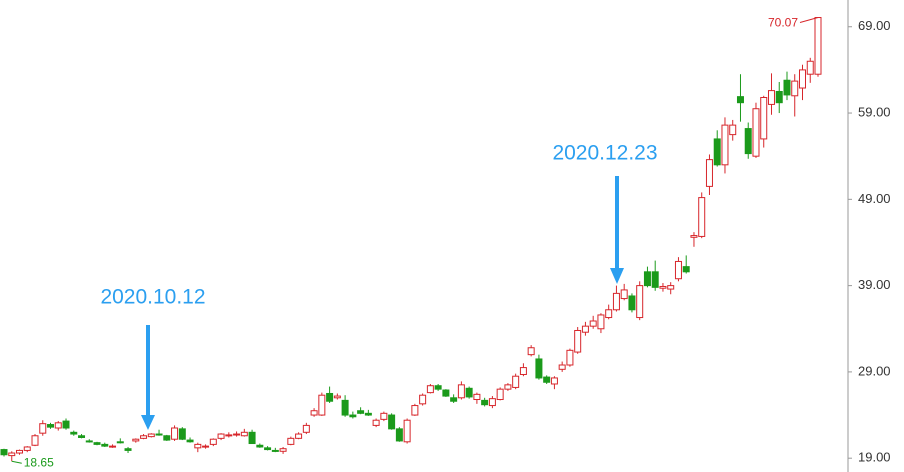  Describe the element at coordinates (874, 284) in the screenshot. I see `y-tick-label: 39.00` at that location.